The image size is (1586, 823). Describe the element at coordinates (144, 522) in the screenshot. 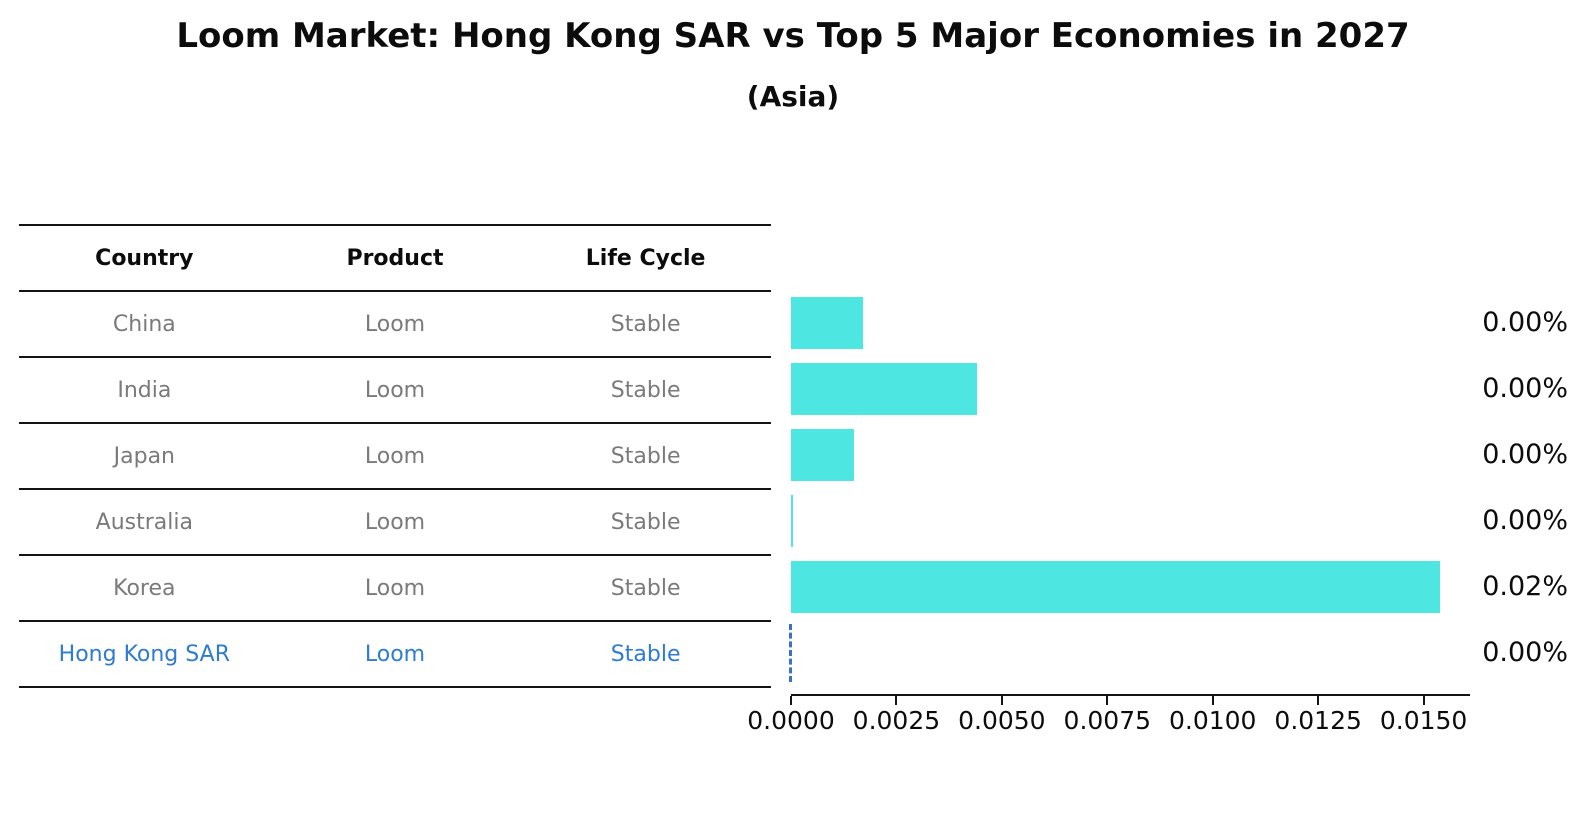

I see `country-cell: Australia` at that location.